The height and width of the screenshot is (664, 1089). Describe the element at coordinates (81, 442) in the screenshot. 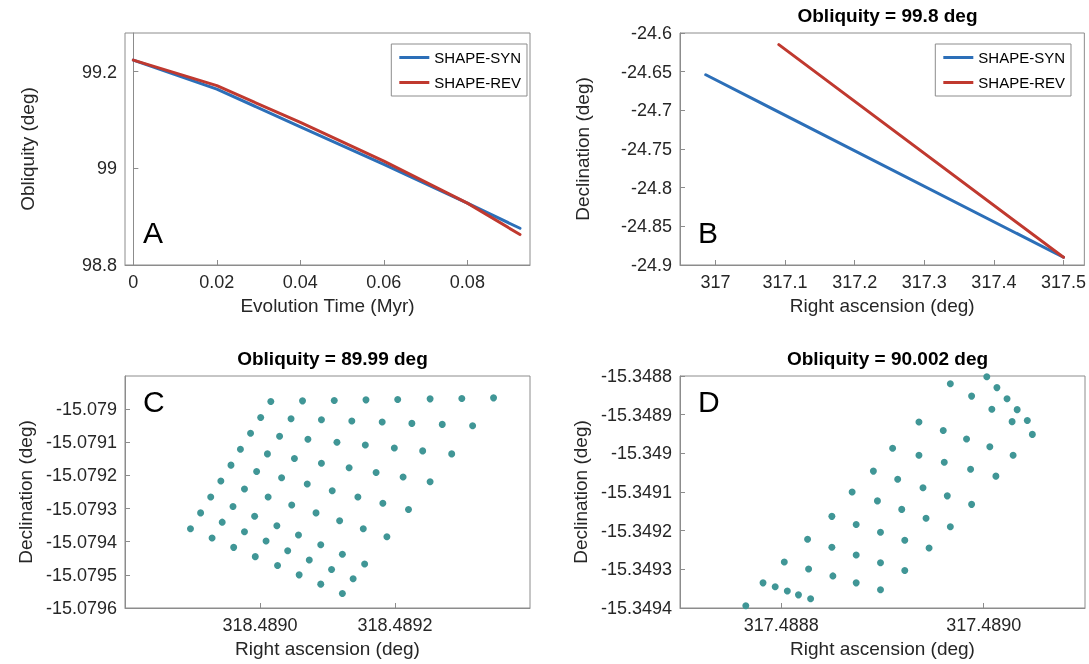

I see `y-tick-label: -15.0791` at that location.